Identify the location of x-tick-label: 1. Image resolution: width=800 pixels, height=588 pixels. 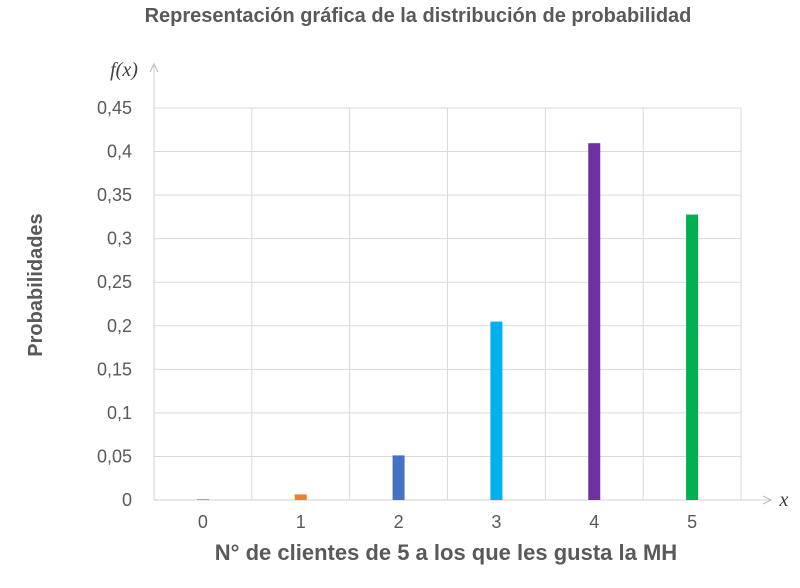
(301, 522).